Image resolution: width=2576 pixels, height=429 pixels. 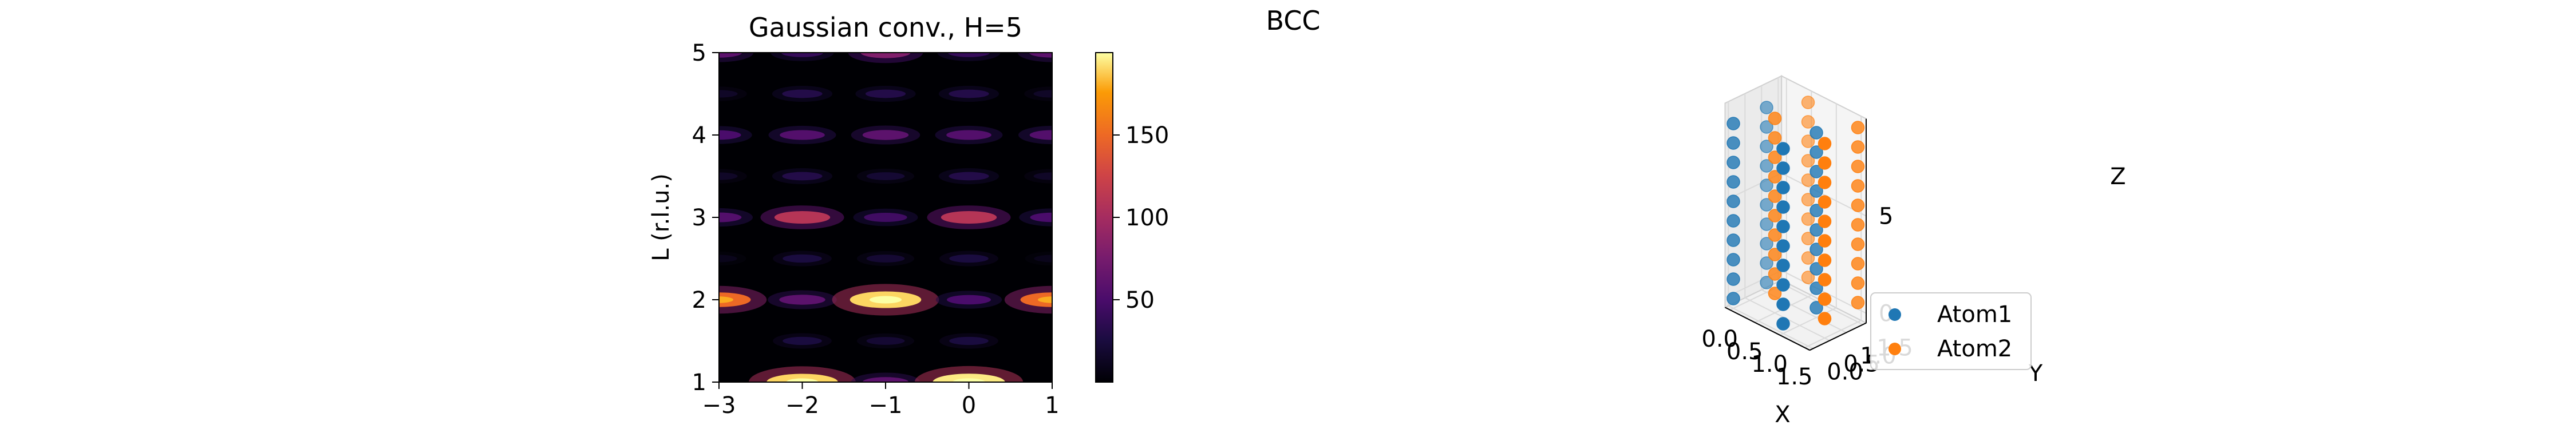 What do you see at coordinates (1845, 372) in the screenshot?
I see `y-tick-label: 0.0` at bounding box center [1845, 372].